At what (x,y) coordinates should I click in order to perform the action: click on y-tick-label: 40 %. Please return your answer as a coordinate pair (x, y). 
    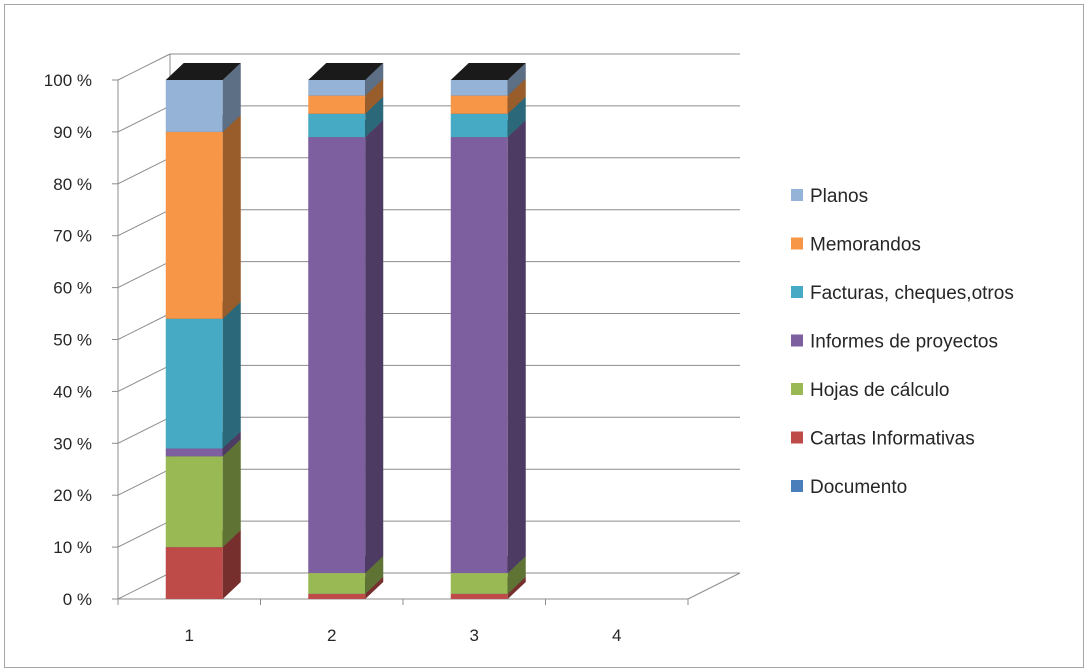
    Looking at the image, I should click on (72, 391).